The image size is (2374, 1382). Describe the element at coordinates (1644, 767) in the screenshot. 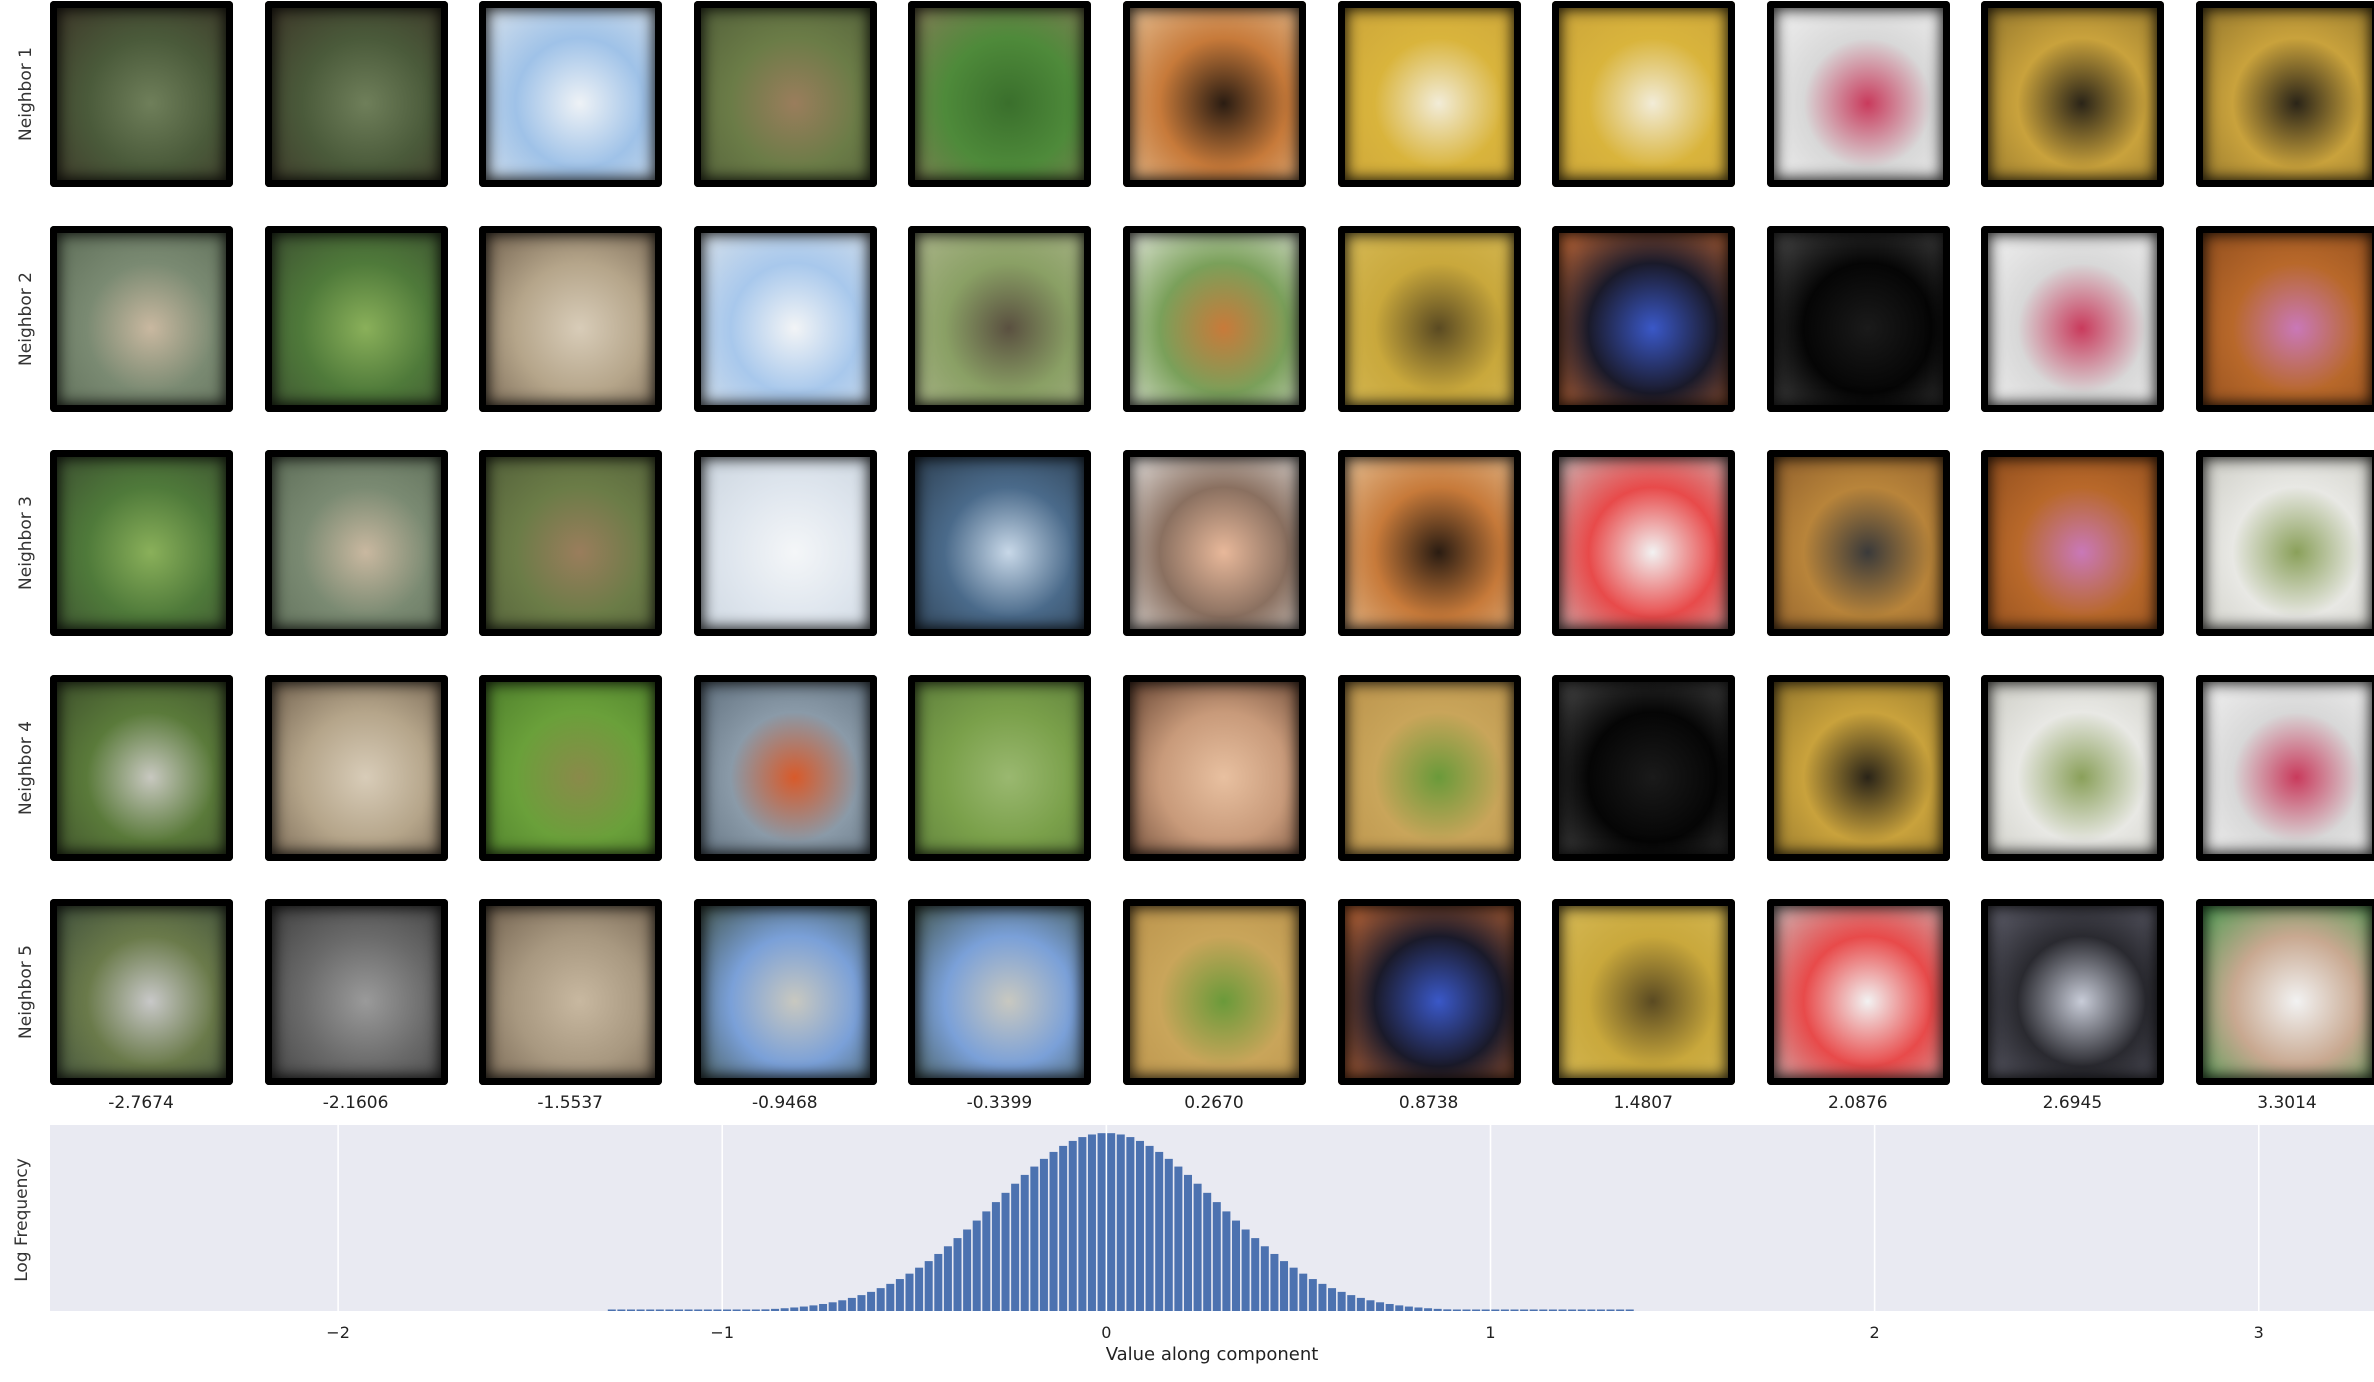

I see `dark-glass-image` at that location.